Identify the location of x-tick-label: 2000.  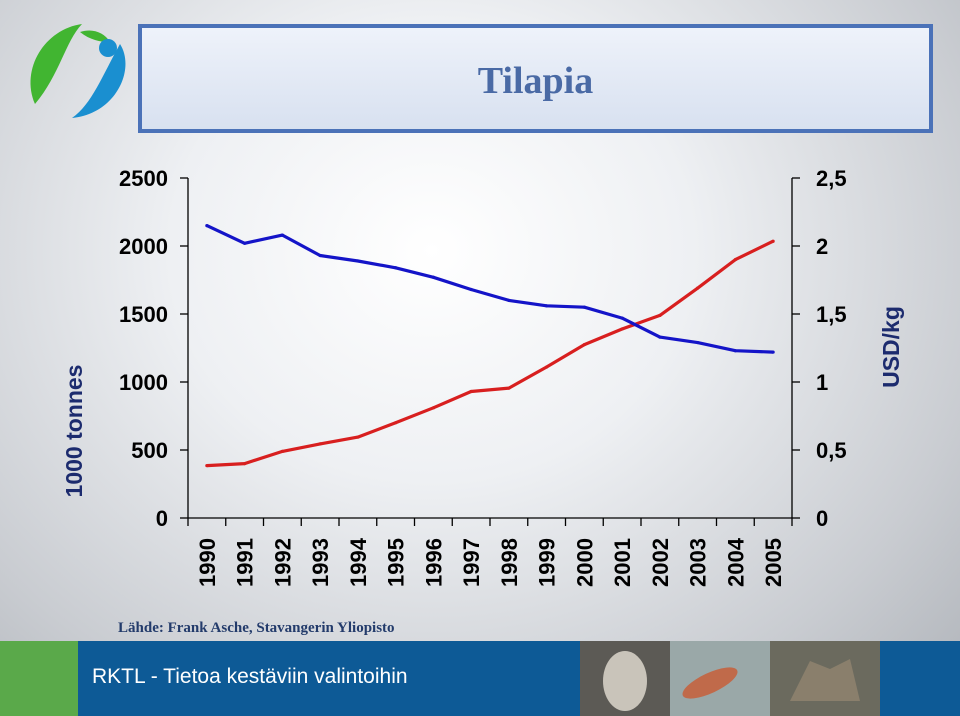
(584, 562).